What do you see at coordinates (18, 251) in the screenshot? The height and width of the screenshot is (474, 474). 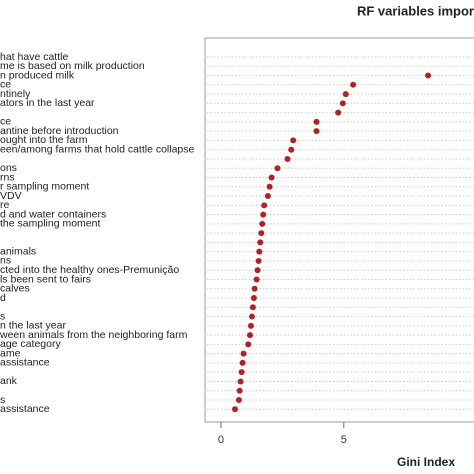 I see `category-label: animals` at bounding box center [18, 251].